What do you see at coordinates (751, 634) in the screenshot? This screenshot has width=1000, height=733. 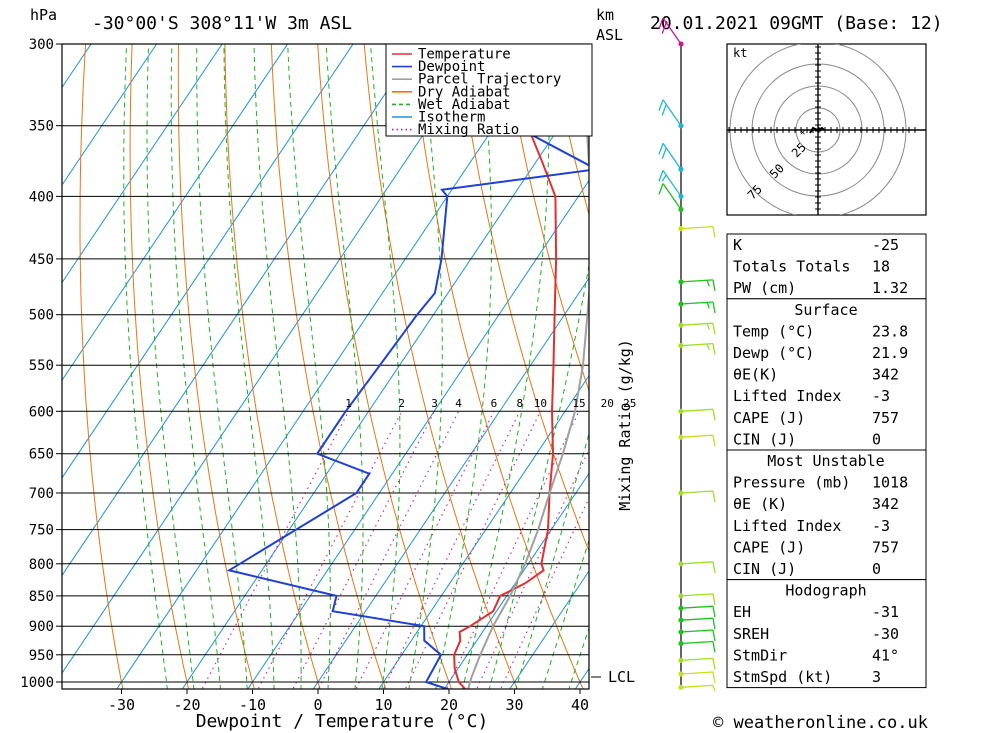 I see `indices-row-label: SREH` at bounding box center [751, 634].